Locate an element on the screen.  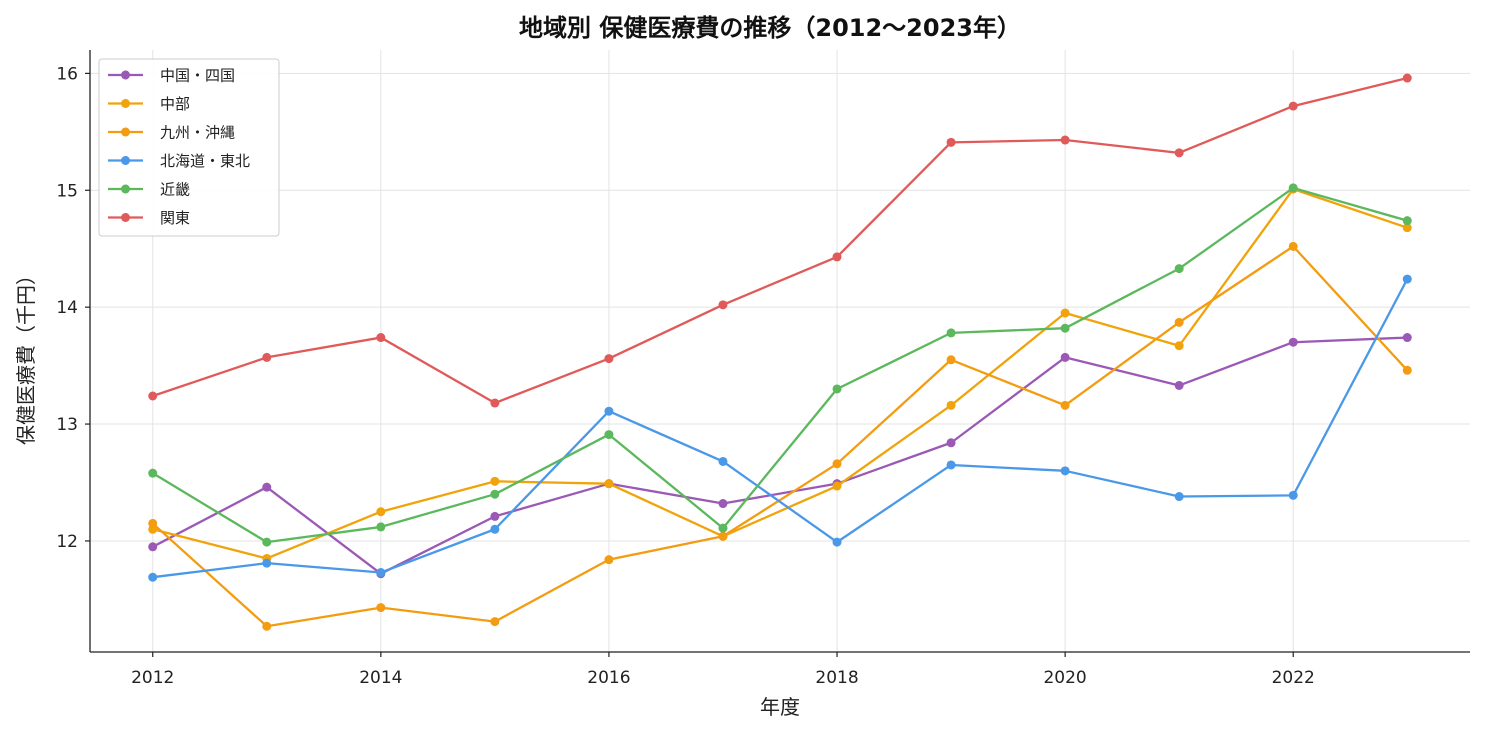
y-axis-label: 保健医療費（千円） is located at coordinates (26, 355).